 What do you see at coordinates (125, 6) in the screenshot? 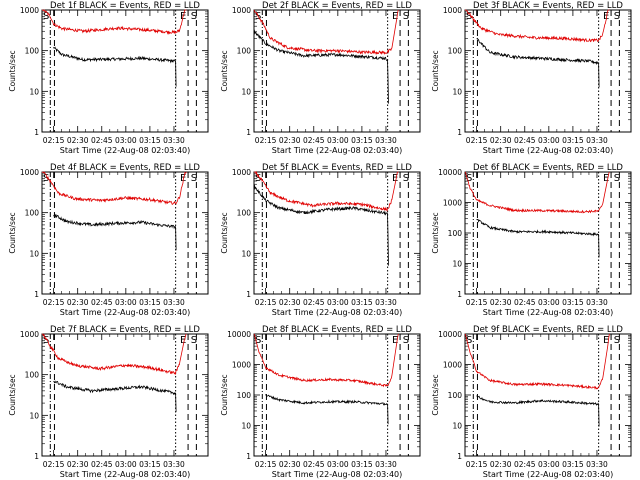
I see `panel-title: Det 1f BLACK = Events, RED = LLD` at bounding box center [125, 6].